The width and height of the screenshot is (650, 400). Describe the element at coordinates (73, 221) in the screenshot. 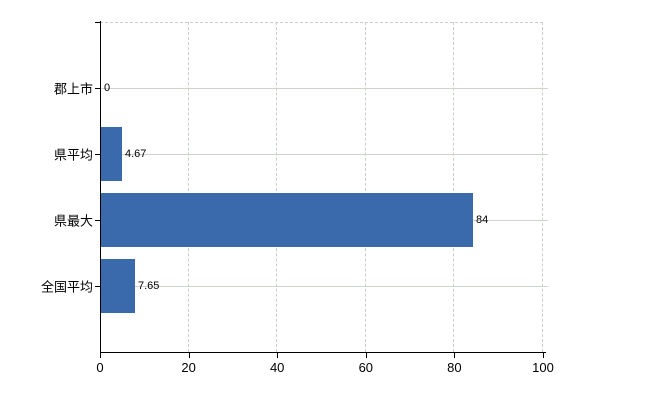

I see `category-label: 県最大` at that location.